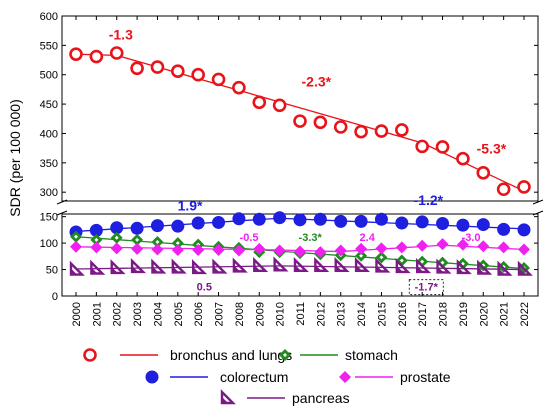 This screenshot has height=418, width=550. What do you see at coordinates (187, 355) in the screenshot?
I see `legend-item: bronchus and lungs` at bounding box center [187, 355].